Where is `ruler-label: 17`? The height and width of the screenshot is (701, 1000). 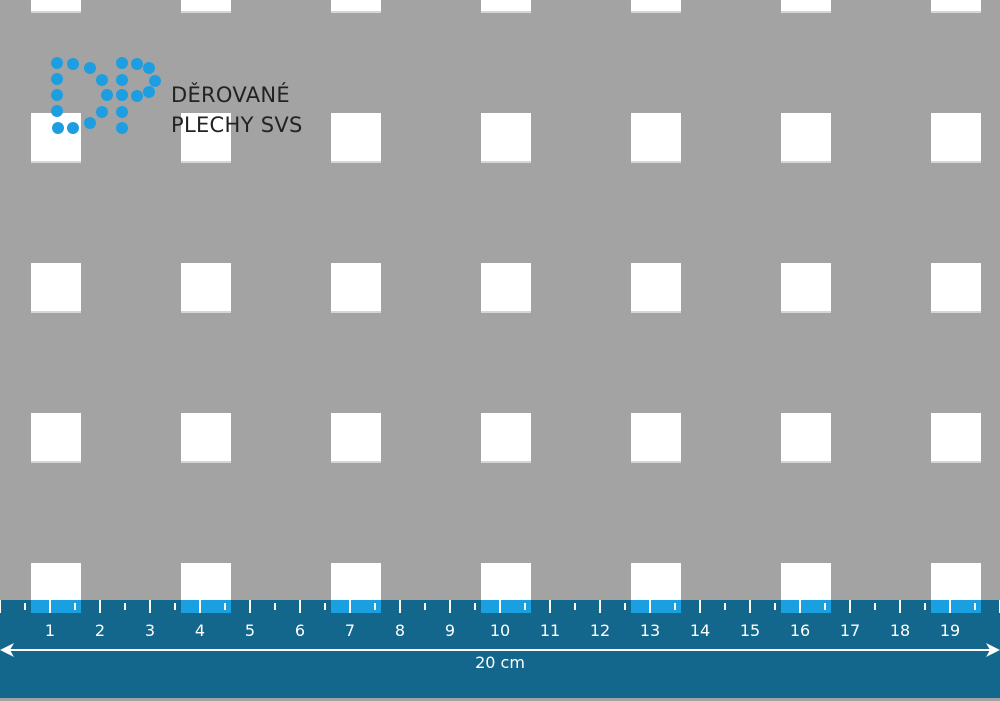 ruler-label: 17 is located at coordinates (850, 630).